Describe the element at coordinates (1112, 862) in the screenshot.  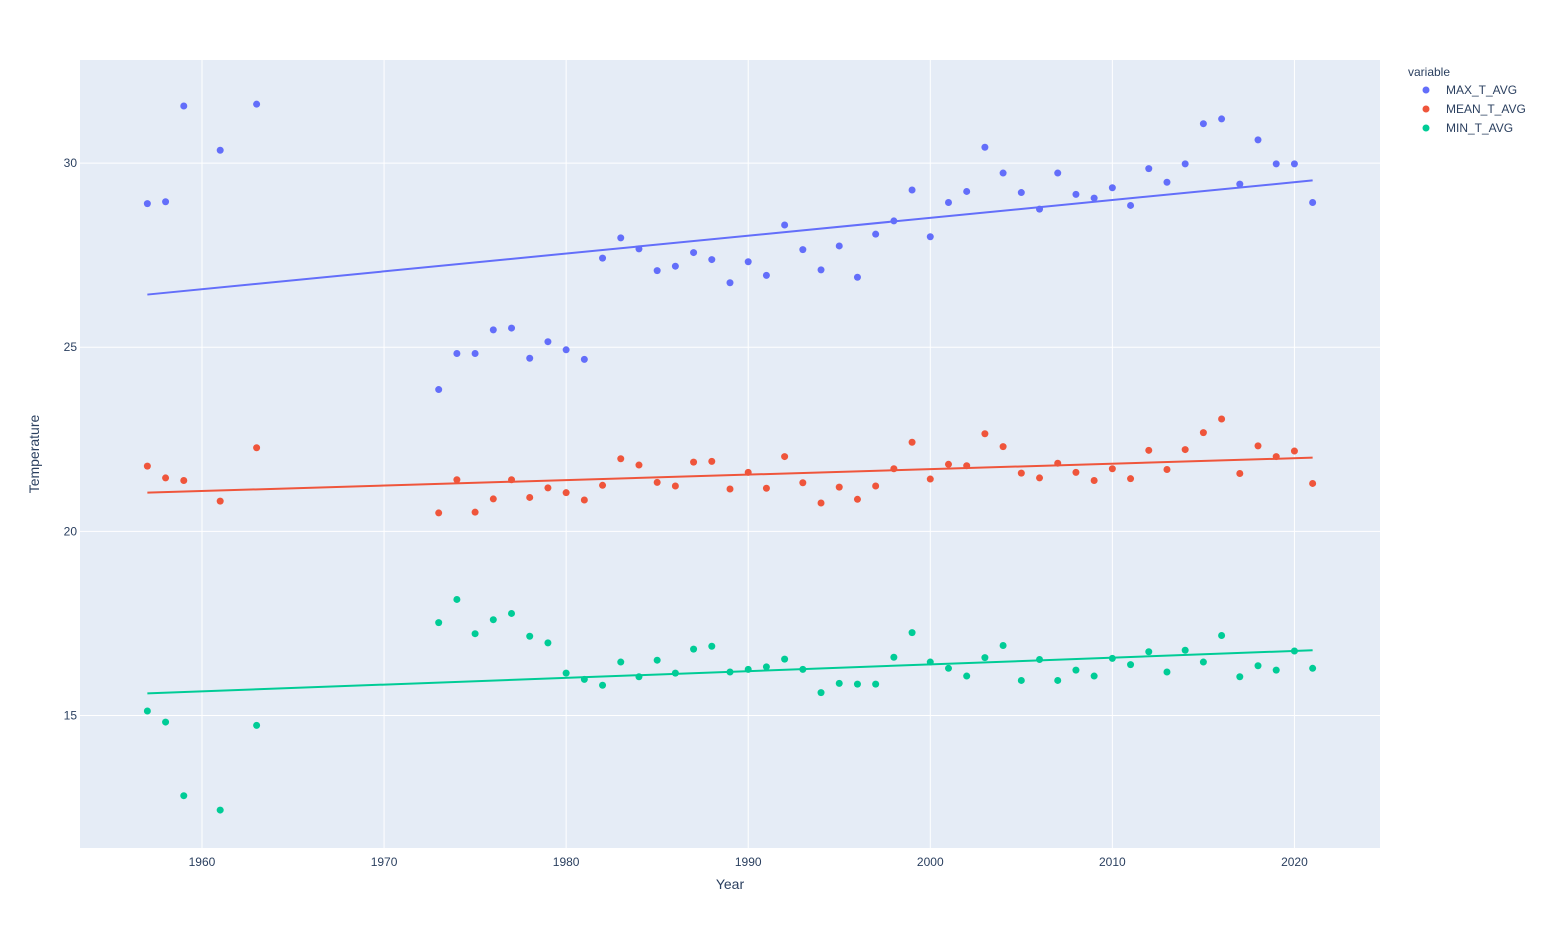
I see `x-tick-label: 2010` at that location.